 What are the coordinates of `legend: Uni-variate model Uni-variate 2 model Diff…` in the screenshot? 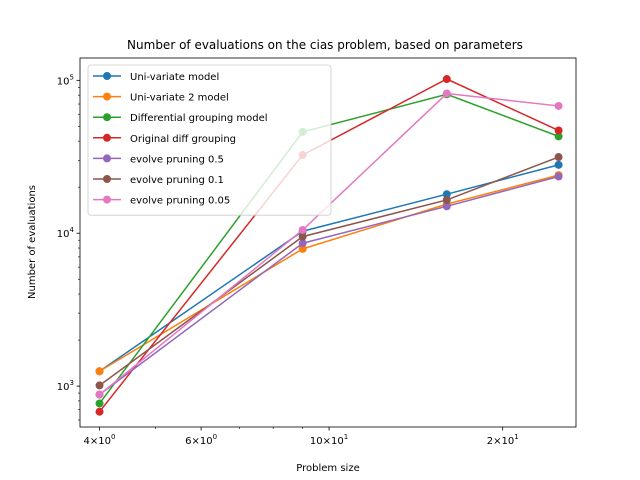 It's located at (209, 140).